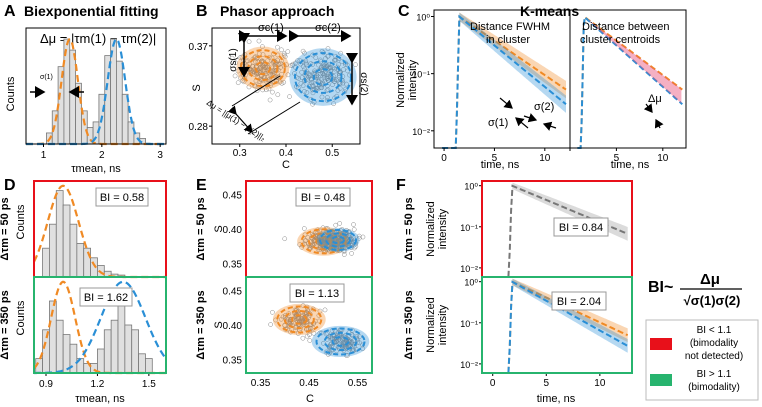 This screenshot has height=407, width=762. What do you see at coordinates (522, 123) in the screenshot?
I see `panel-c-s1-arrow-b` at bounding box center [522, 123].